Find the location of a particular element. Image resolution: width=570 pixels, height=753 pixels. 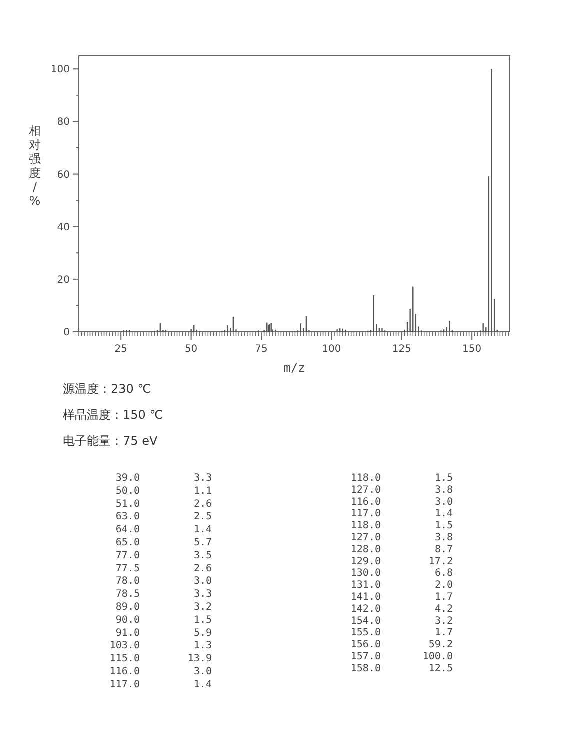

text: 100.0 is located at coordinates (437, 657).